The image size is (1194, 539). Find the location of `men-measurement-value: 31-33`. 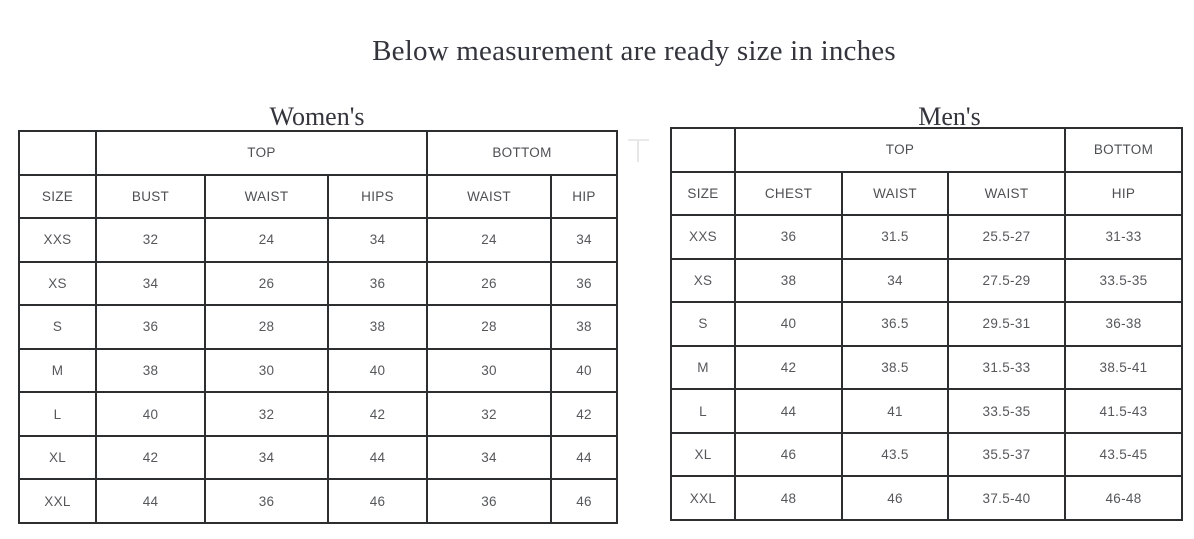

men-measurement-value: 31-33 is located at coordinates (1123, 237).